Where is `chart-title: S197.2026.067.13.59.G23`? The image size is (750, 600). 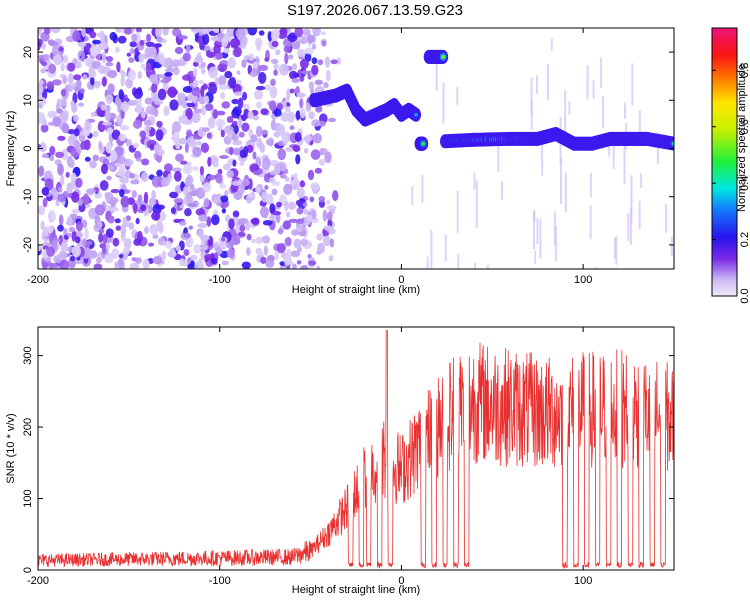 chart-title: S197.2026.067.13.59.G23 is located at coordinates (375, 10).